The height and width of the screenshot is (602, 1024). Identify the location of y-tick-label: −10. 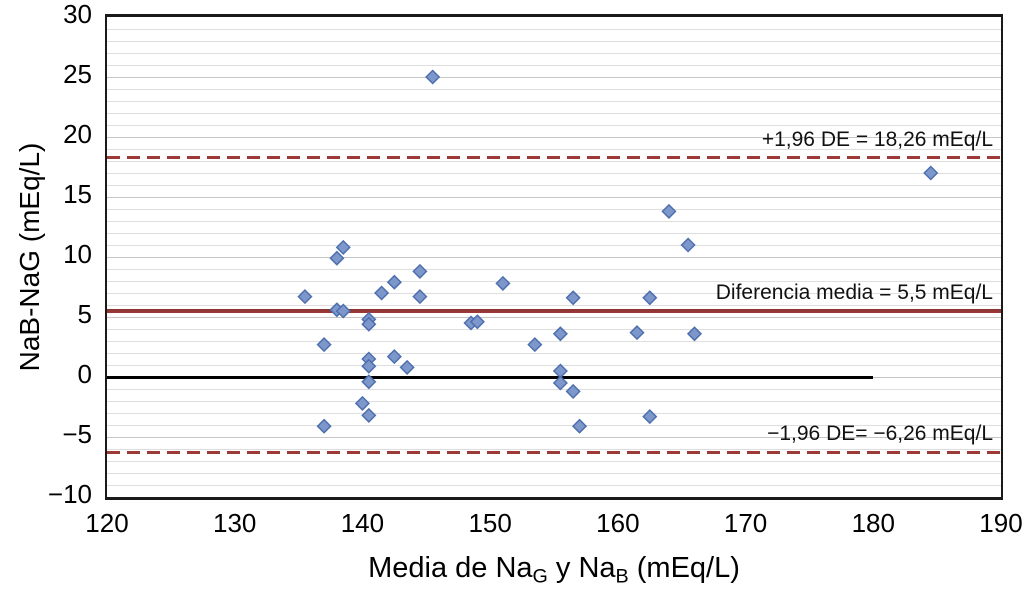
(69, 494).